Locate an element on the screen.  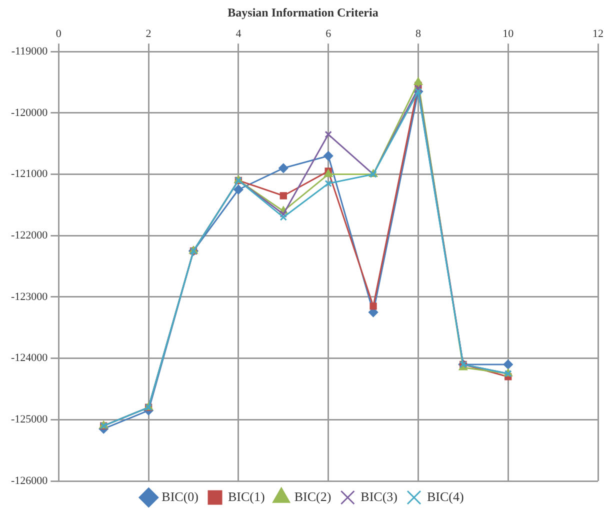
x-tick-label: 6 is located at coordinates (329, 34).